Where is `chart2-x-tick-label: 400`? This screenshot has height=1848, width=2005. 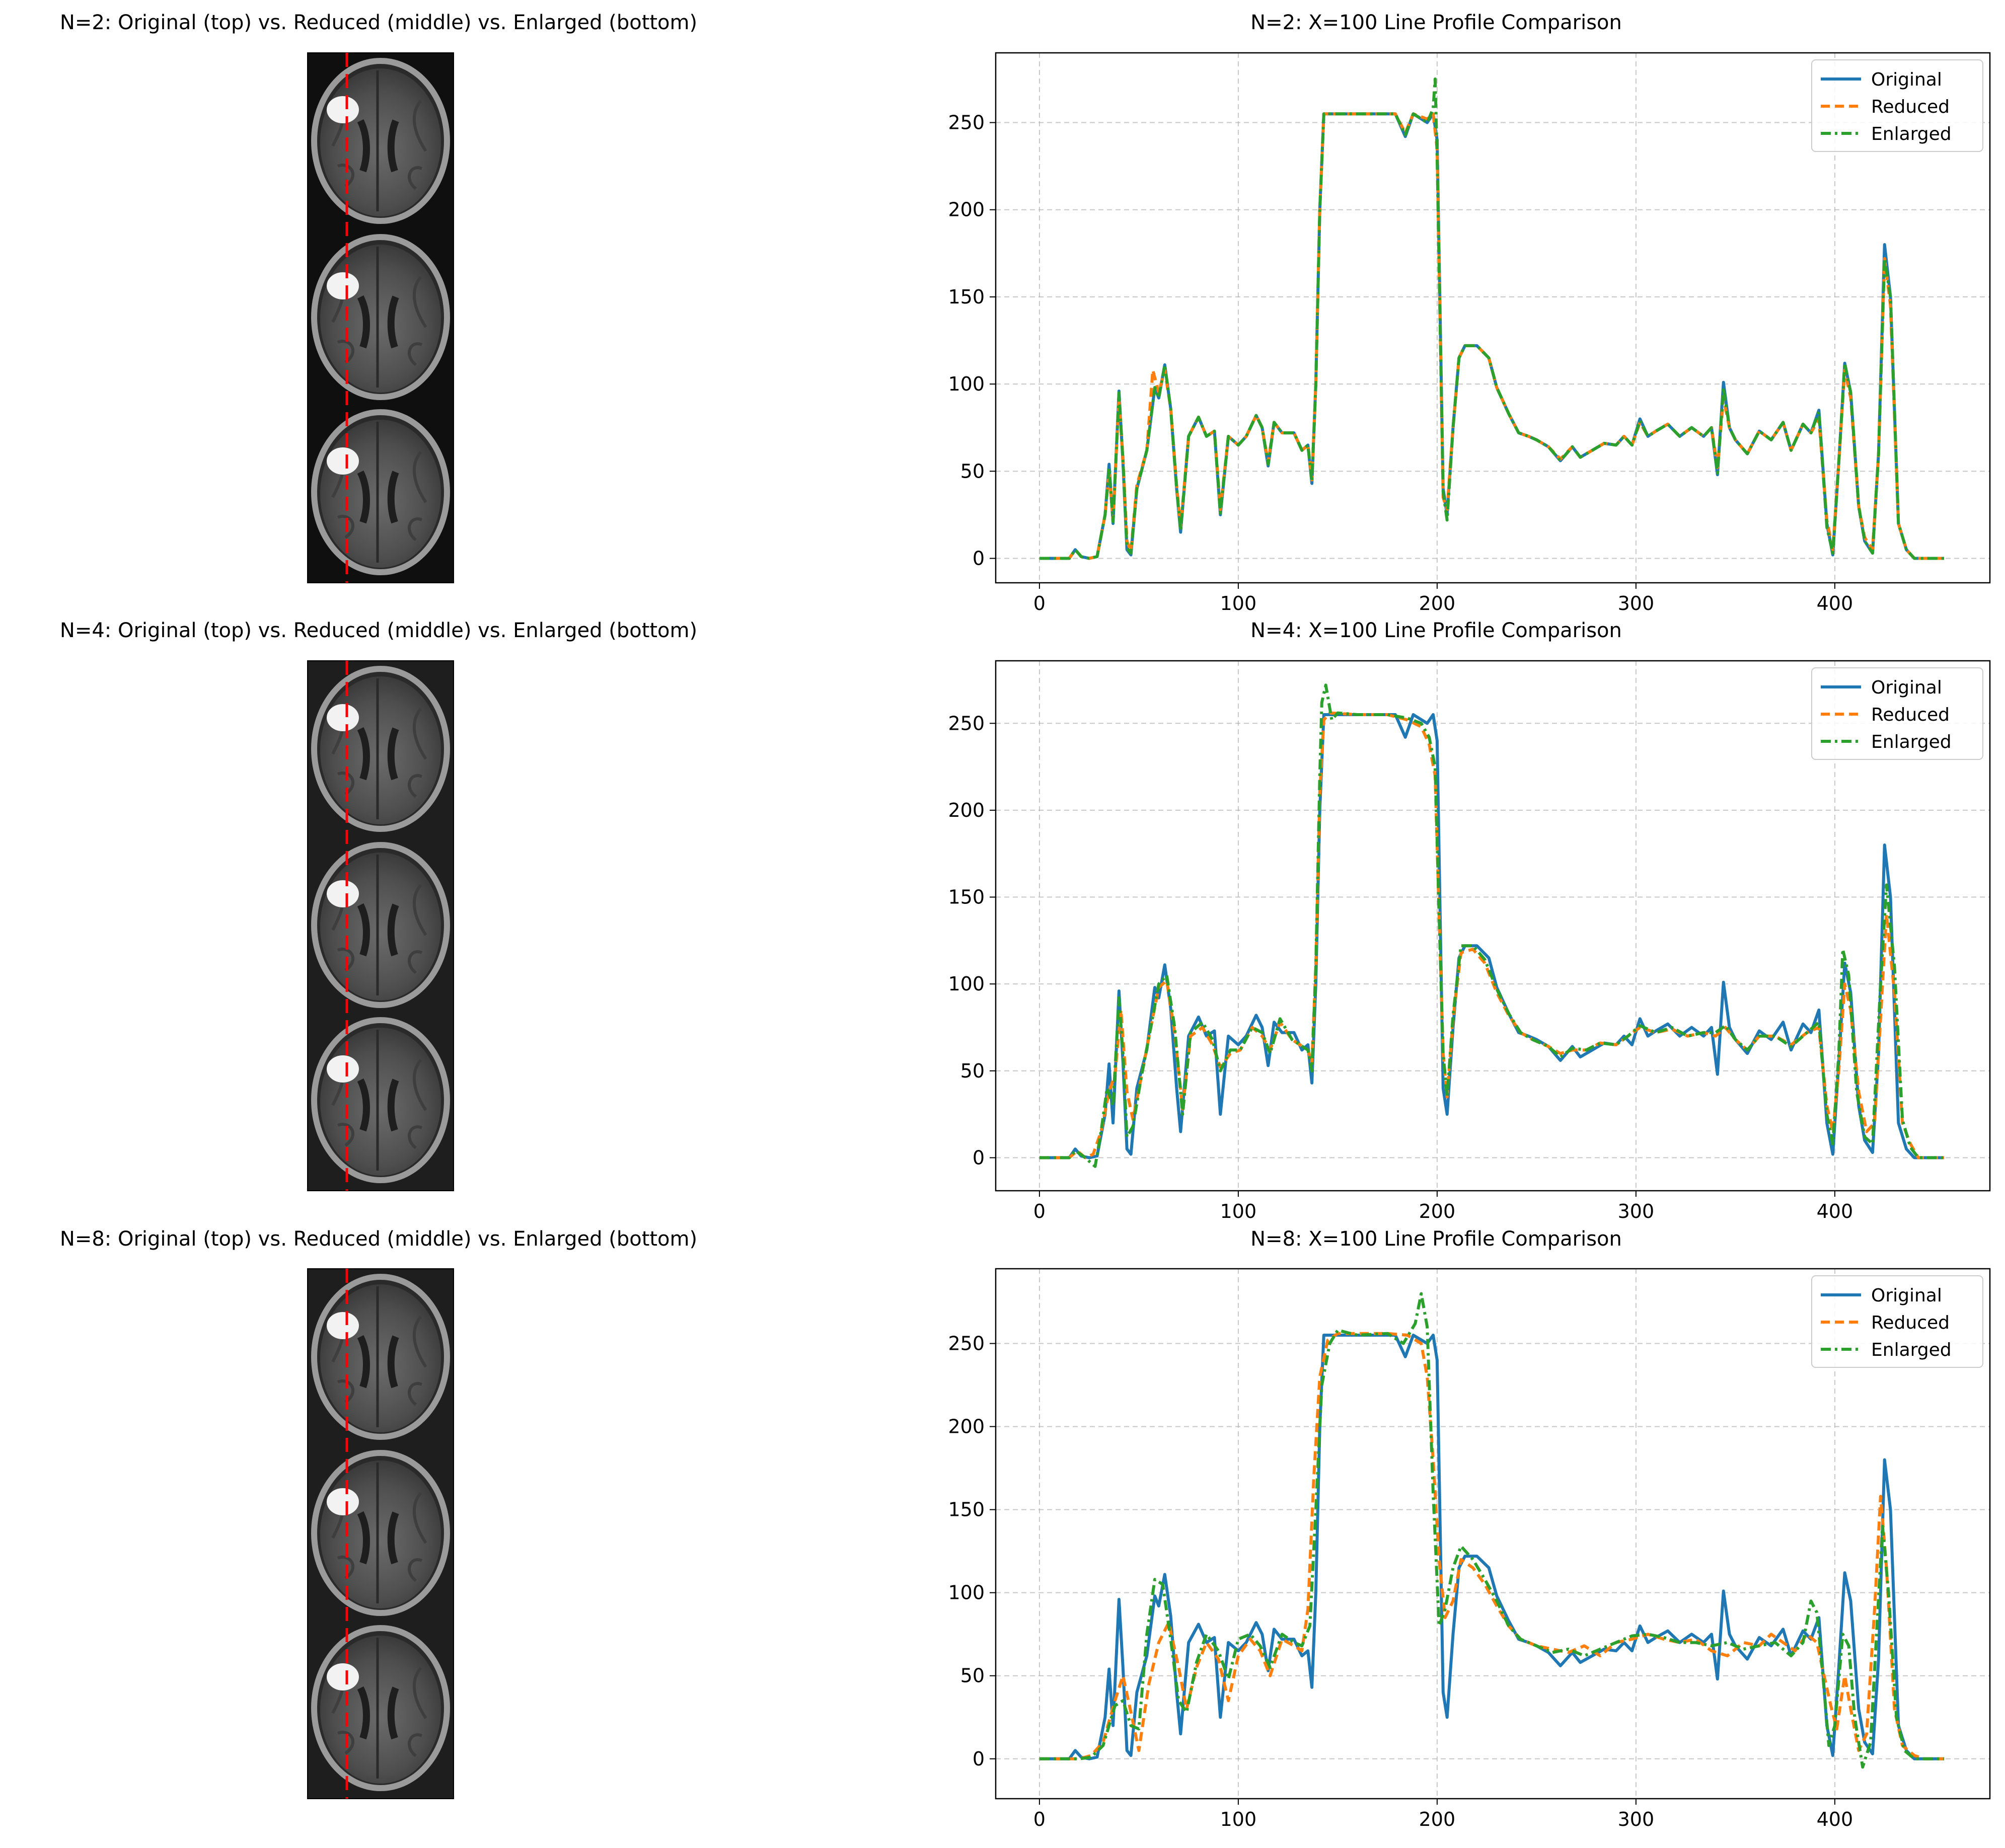
chart2-x-tick-label: 400 is located at coordinates (1835, 1211).